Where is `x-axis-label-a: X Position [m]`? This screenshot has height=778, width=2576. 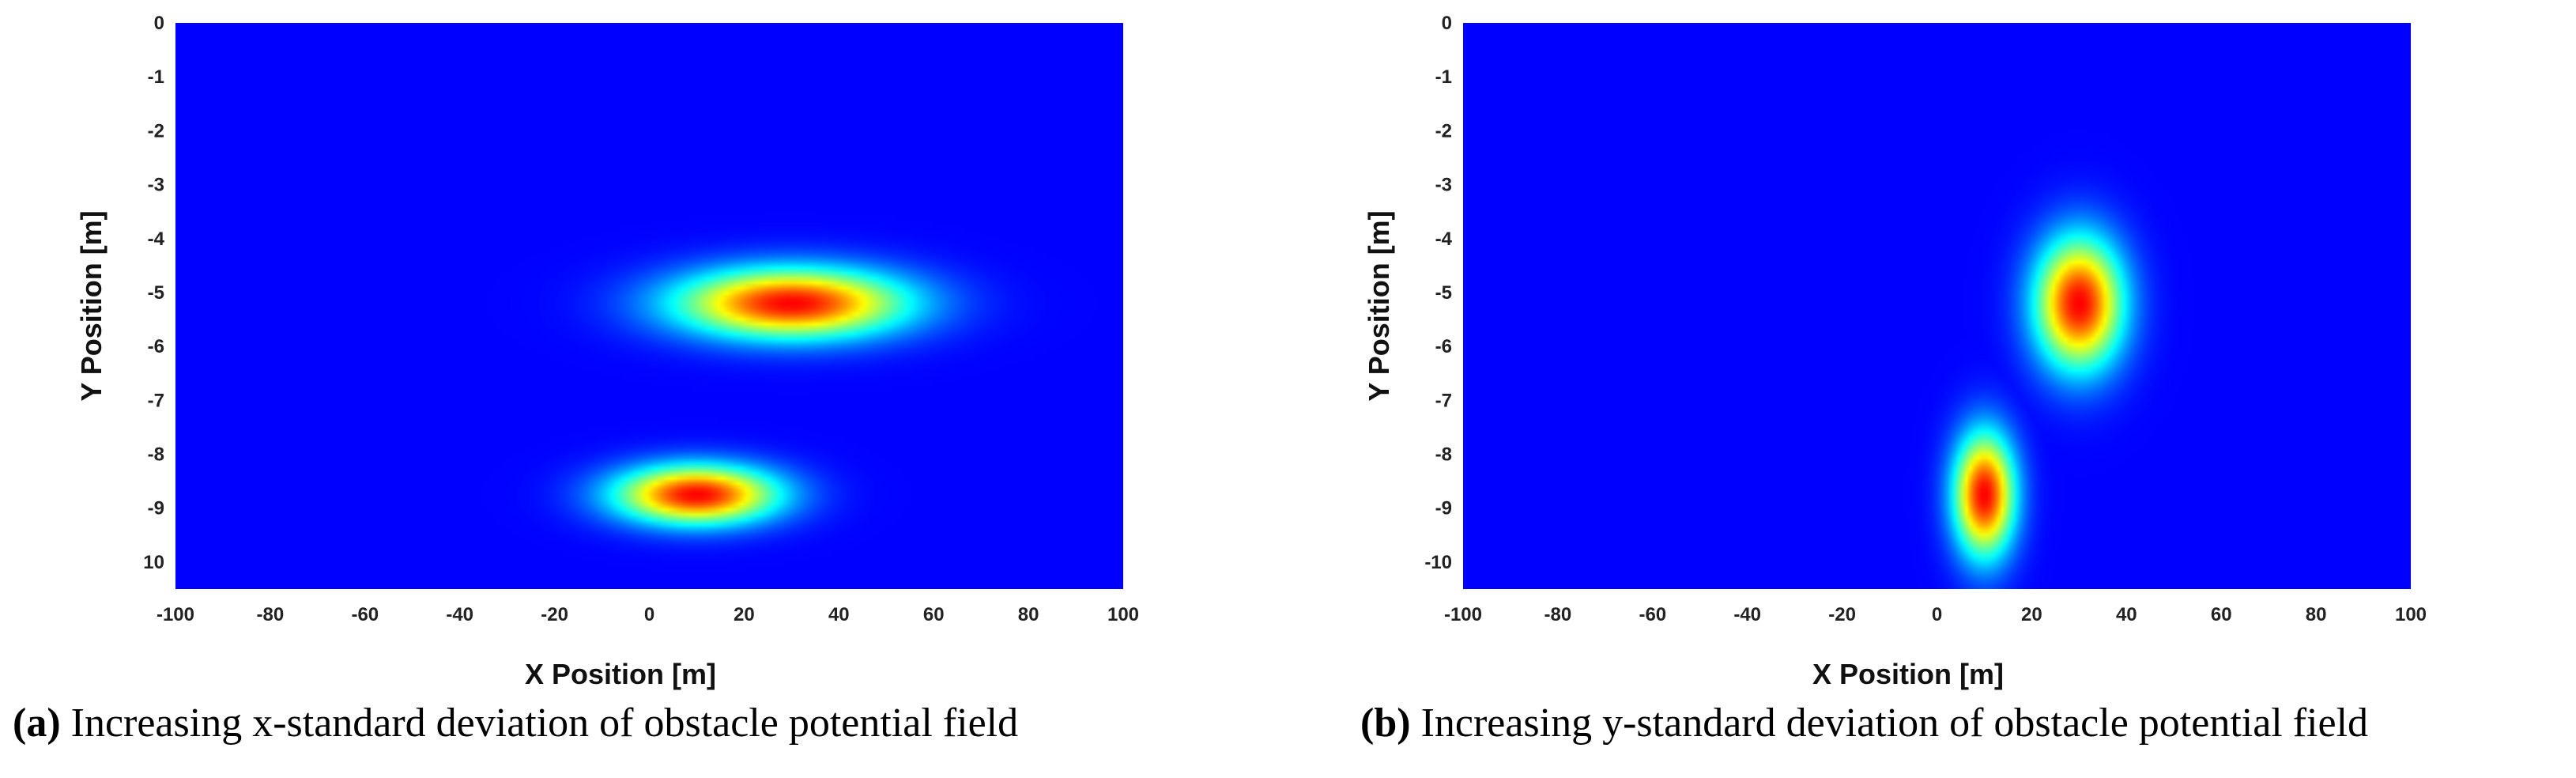 x-axis-label-a: X Position [m] is located at coordinates (620, 674).